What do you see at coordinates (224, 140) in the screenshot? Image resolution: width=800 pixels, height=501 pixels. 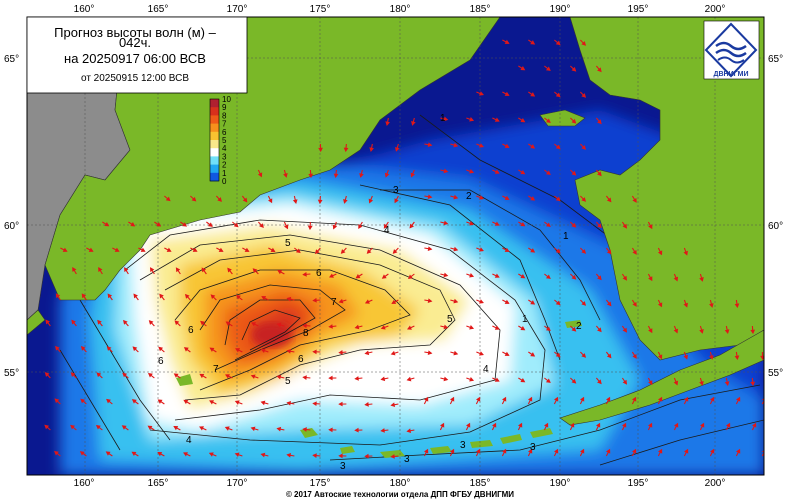 I see `legend-label: 5` at bounding box center [224, 140].